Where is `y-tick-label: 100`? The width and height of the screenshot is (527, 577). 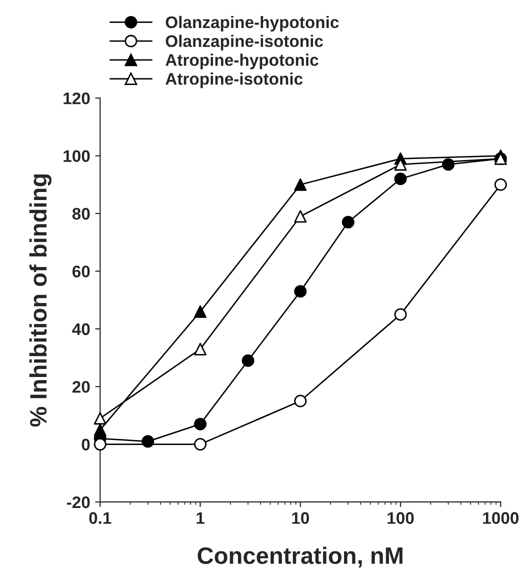 y-tick-label: 100 is located at coordinates (77, 156).